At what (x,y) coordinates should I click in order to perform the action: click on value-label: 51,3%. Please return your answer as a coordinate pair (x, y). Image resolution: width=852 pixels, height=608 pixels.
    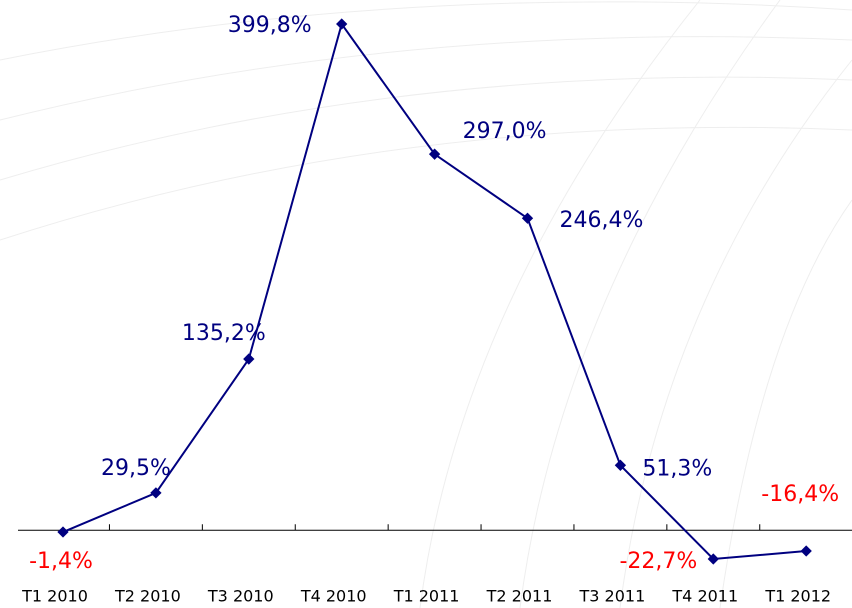
    Looking at the image, I should click on (677, 468).